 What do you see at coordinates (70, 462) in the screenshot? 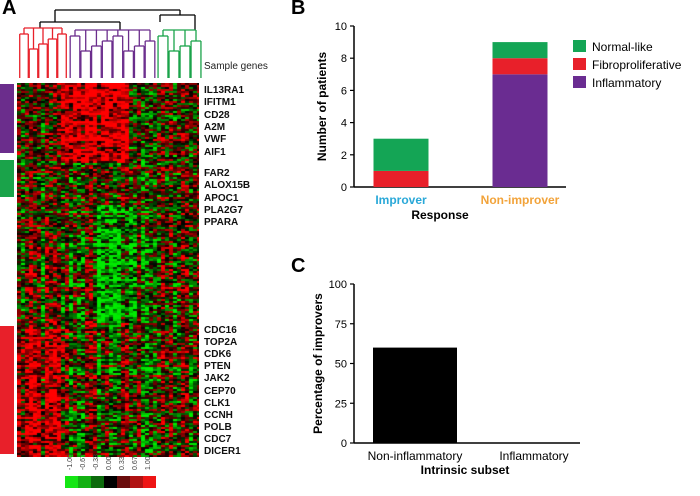
I see `color-scale-tick: -1.00` at bounding box center [70, 462].